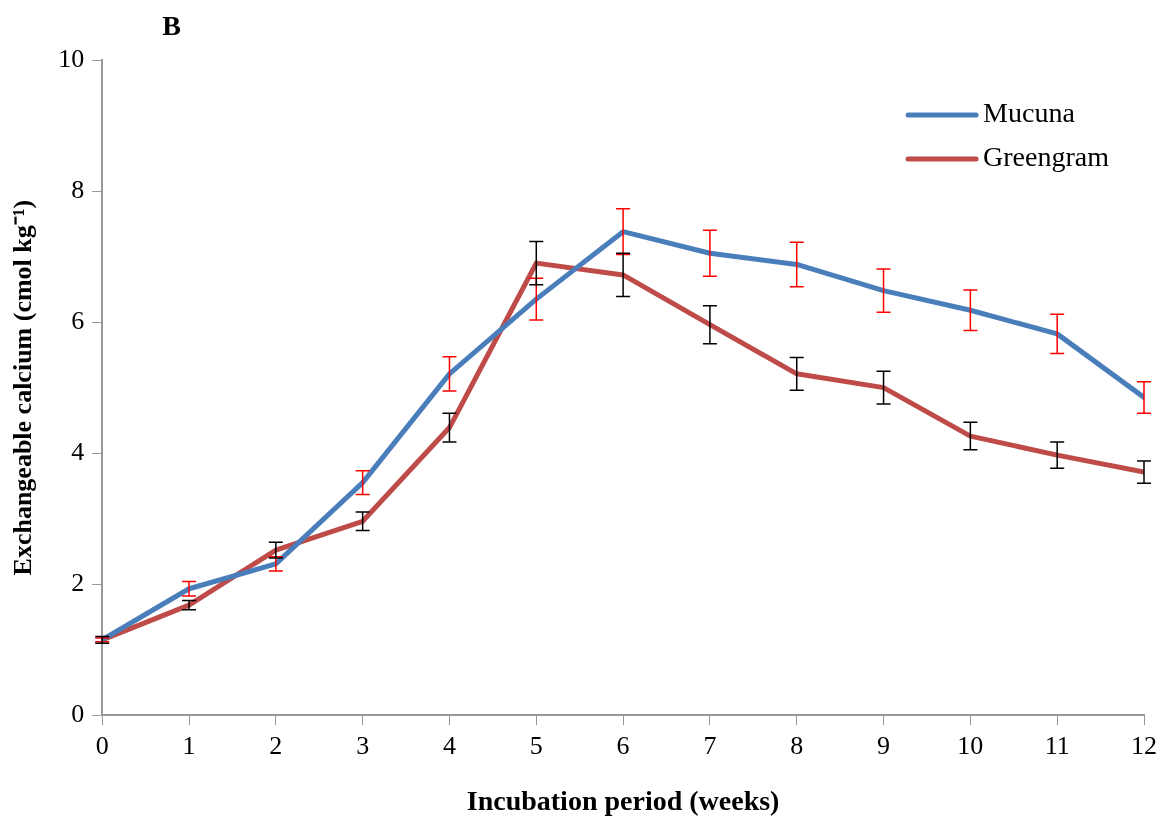  Describe the element at coordinates (102, 745) in the screenshot. I see `x-tick-label: 0` at that location.